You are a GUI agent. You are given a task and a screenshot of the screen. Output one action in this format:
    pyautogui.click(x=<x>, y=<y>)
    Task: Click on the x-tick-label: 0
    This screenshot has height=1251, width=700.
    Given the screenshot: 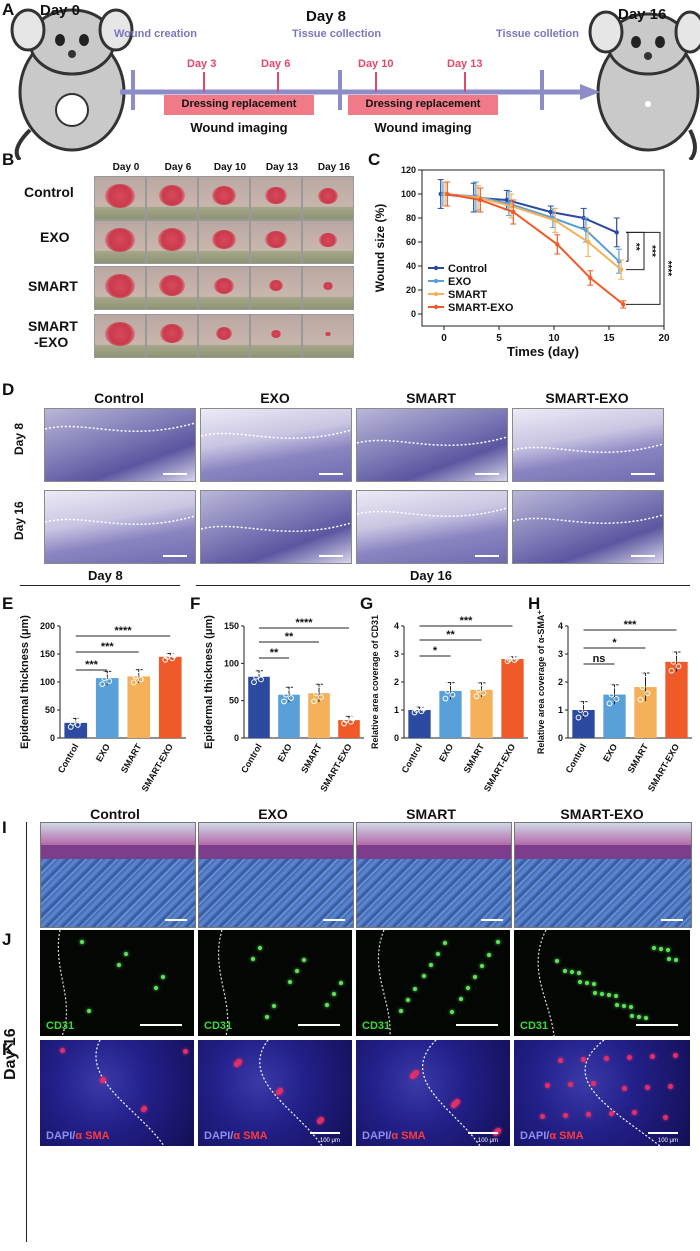 What is the action you would take?
    pyautogui.click(x=444, y=338)
    